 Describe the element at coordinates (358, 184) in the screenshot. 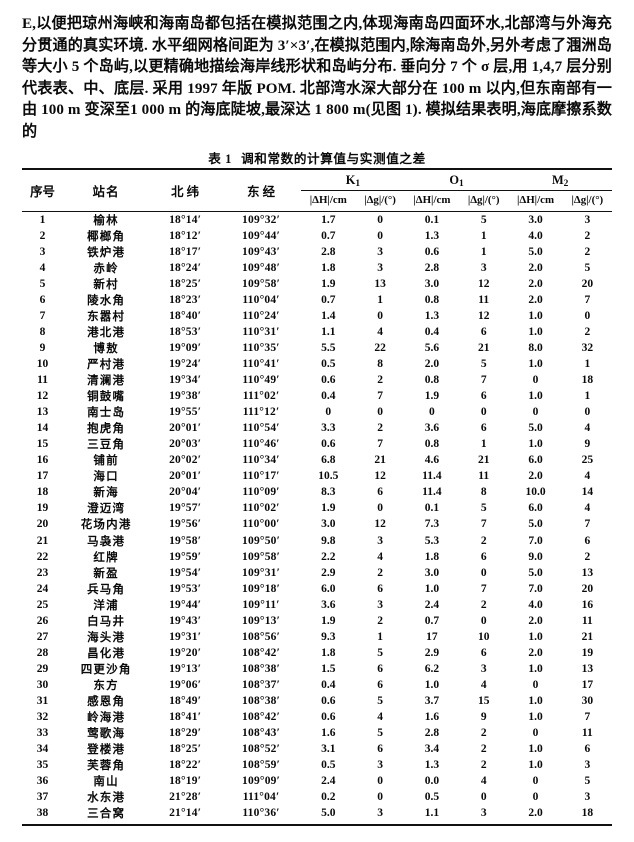

I see `group-k1-sub: 1` at that location.